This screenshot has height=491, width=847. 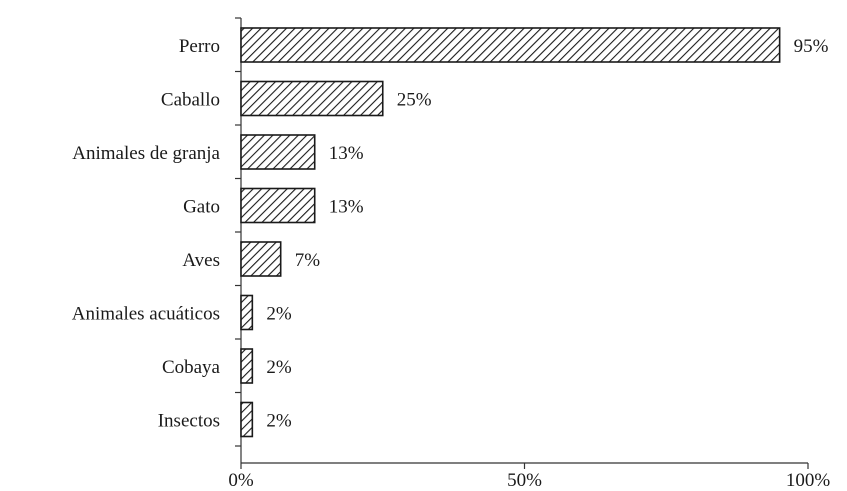 What do you see at coordinates (190, 100) in the screenshot?
I see `category-label: Caballo` at bounding box center [190, 100].